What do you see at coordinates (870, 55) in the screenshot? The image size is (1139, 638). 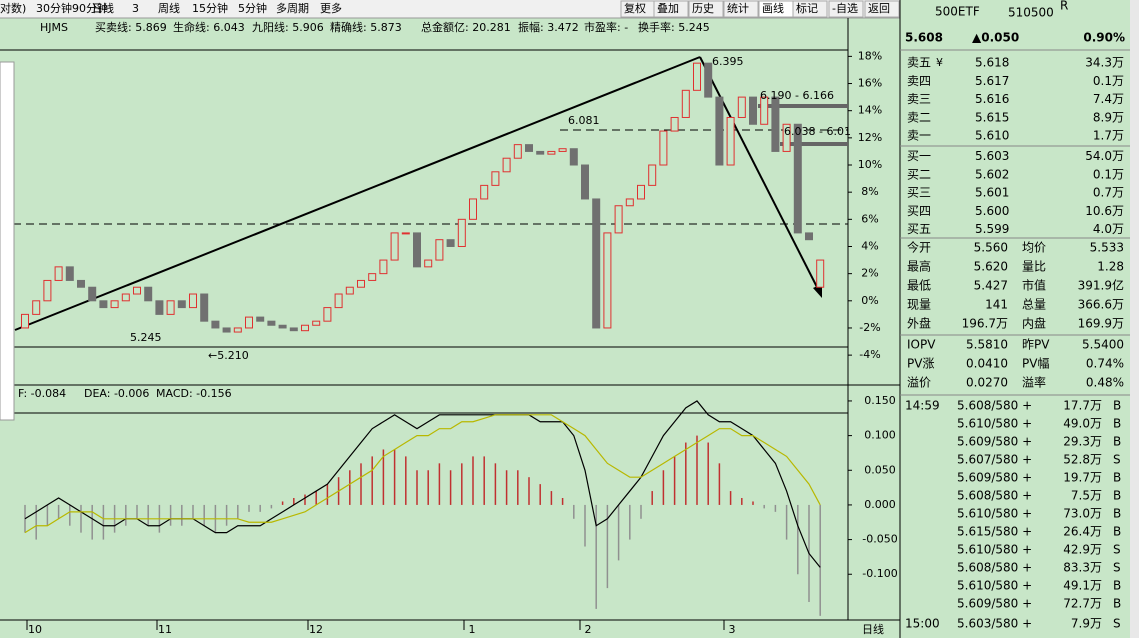 I see `y-tick-label: 18%` at bounding box center [870, 55].